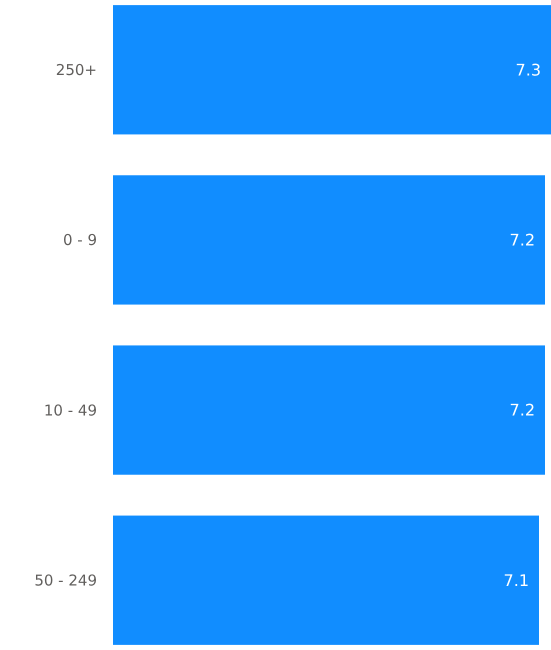 The width and height of the screenshot is (551, 650). I want to click on y-tick-label: 250+, so click(76, 70).